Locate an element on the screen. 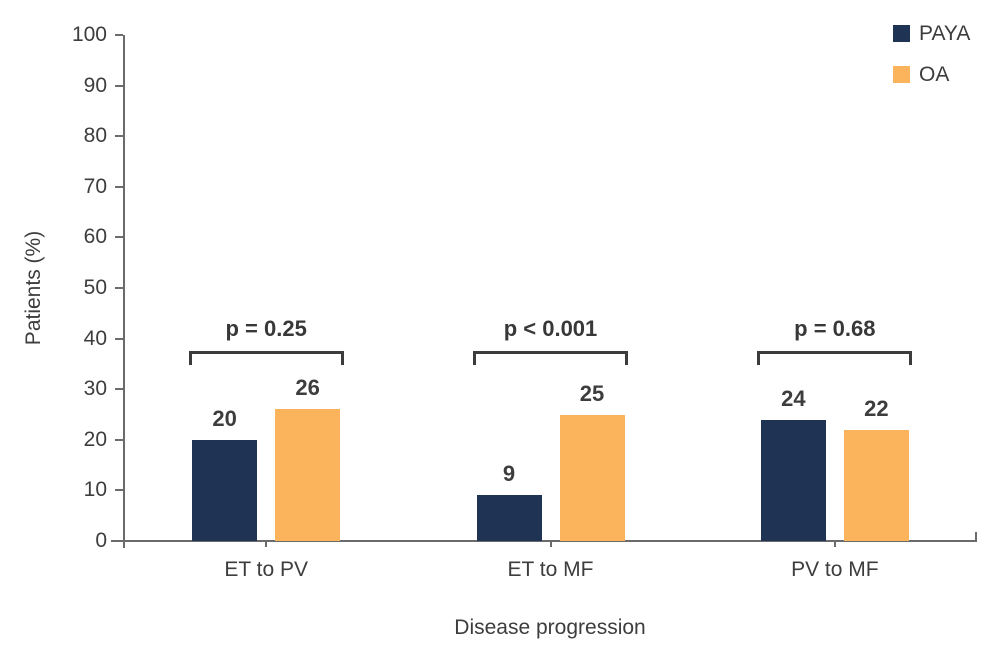 The height and width of the screenshot is (655, 1000). legend-label-paya: PAYA is located at coordinates (945, 33).